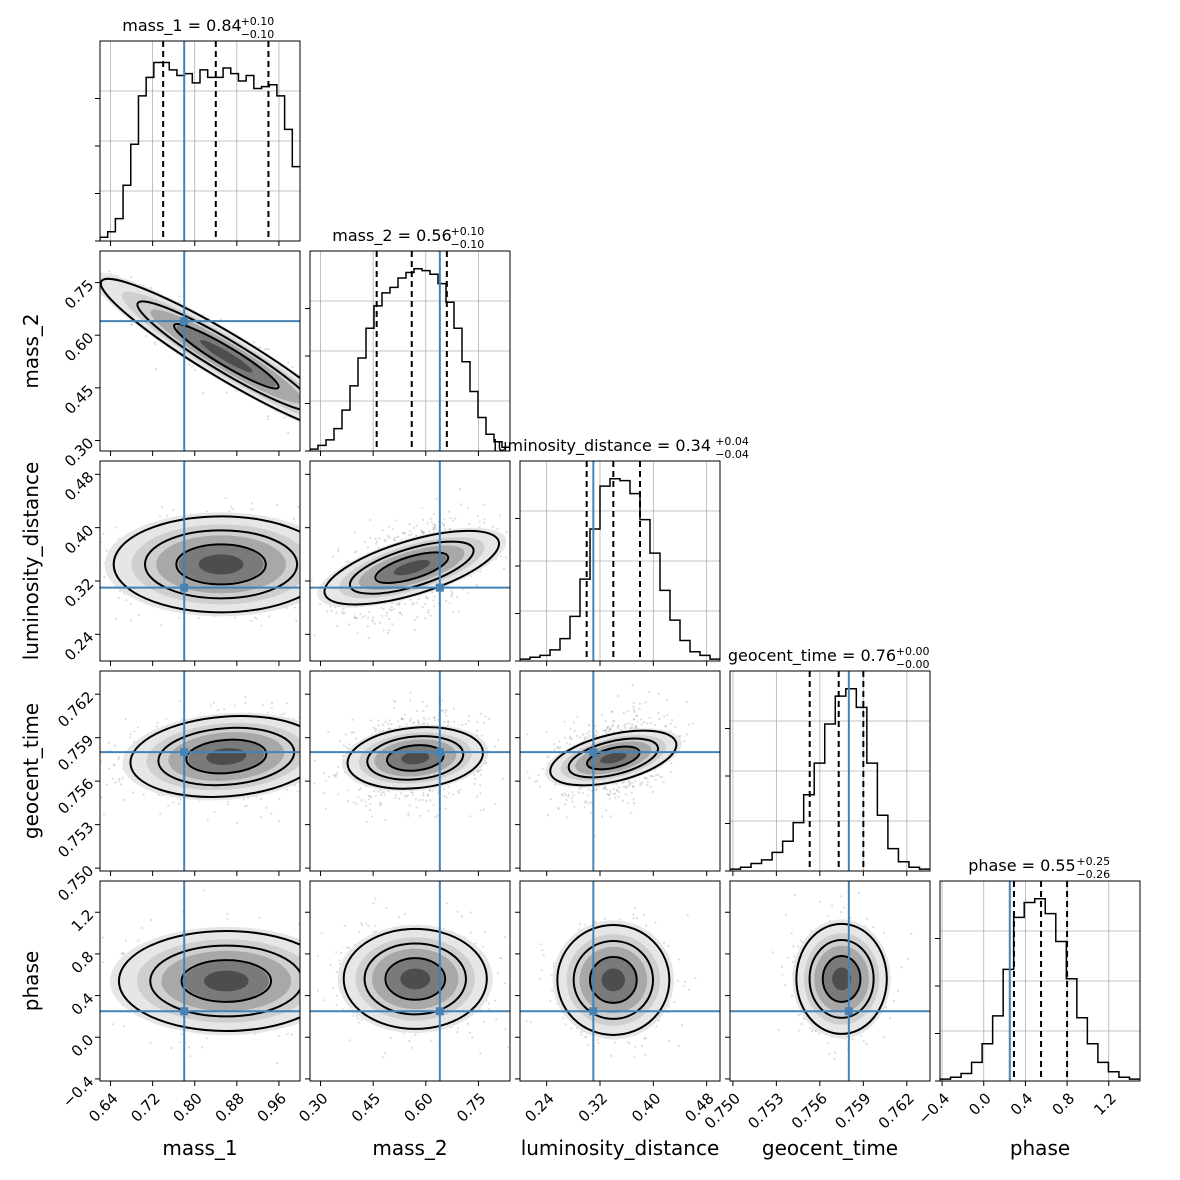 The image size is (1180, 1180). What do you see at coordinates (79, 452) in the screenshot?
I see `y-tick-label: 0.30` at bounding box center [79, 452].